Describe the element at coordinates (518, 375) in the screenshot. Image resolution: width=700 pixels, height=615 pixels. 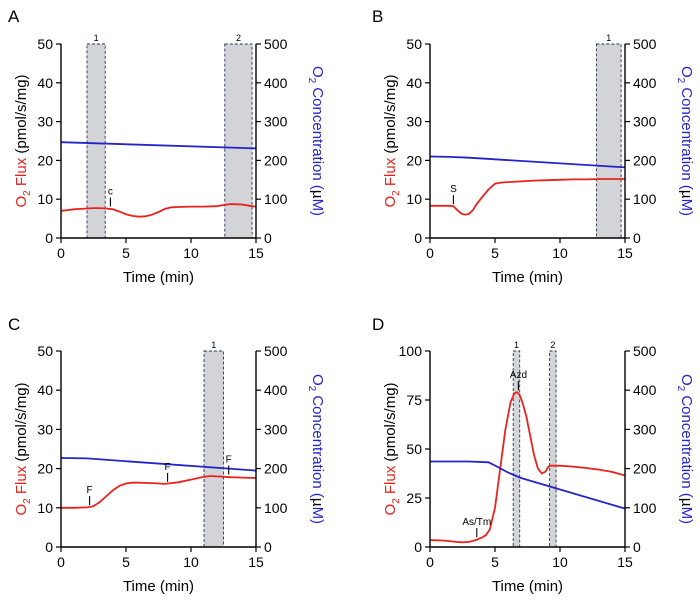
I see `annotation-label: Azd` at that location.